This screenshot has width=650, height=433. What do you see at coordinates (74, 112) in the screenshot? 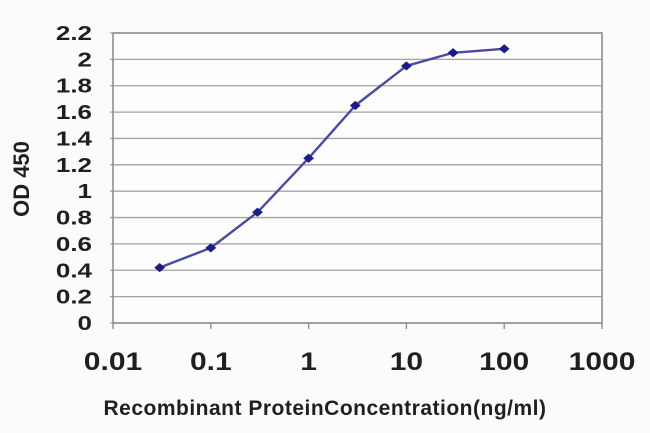
I see `y-tick-label: 1.6` at bounding box center [74, 112].